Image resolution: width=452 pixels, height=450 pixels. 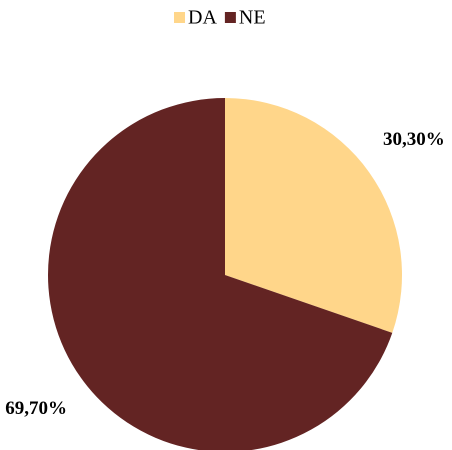 I want to click on data-label: 69,70%, so click(x=36, y=408).